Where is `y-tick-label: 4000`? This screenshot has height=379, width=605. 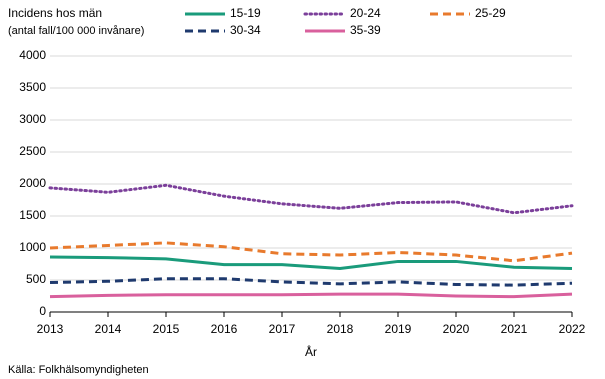
y-tick-label: 4000 is located at coordinates (32, 55).